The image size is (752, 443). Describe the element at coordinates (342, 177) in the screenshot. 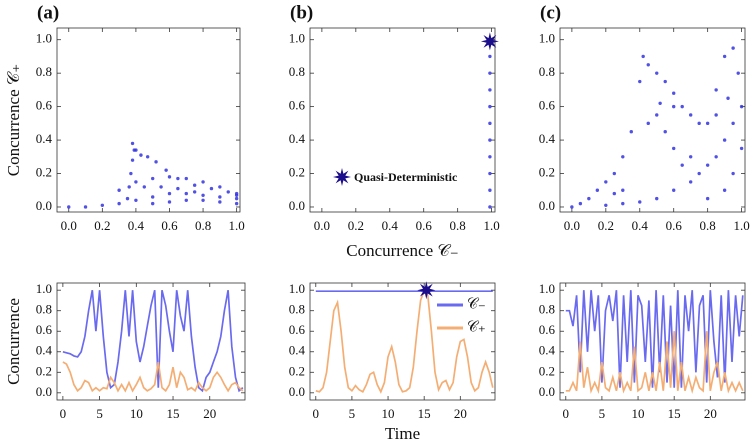

I see `annotation-star` at that location.